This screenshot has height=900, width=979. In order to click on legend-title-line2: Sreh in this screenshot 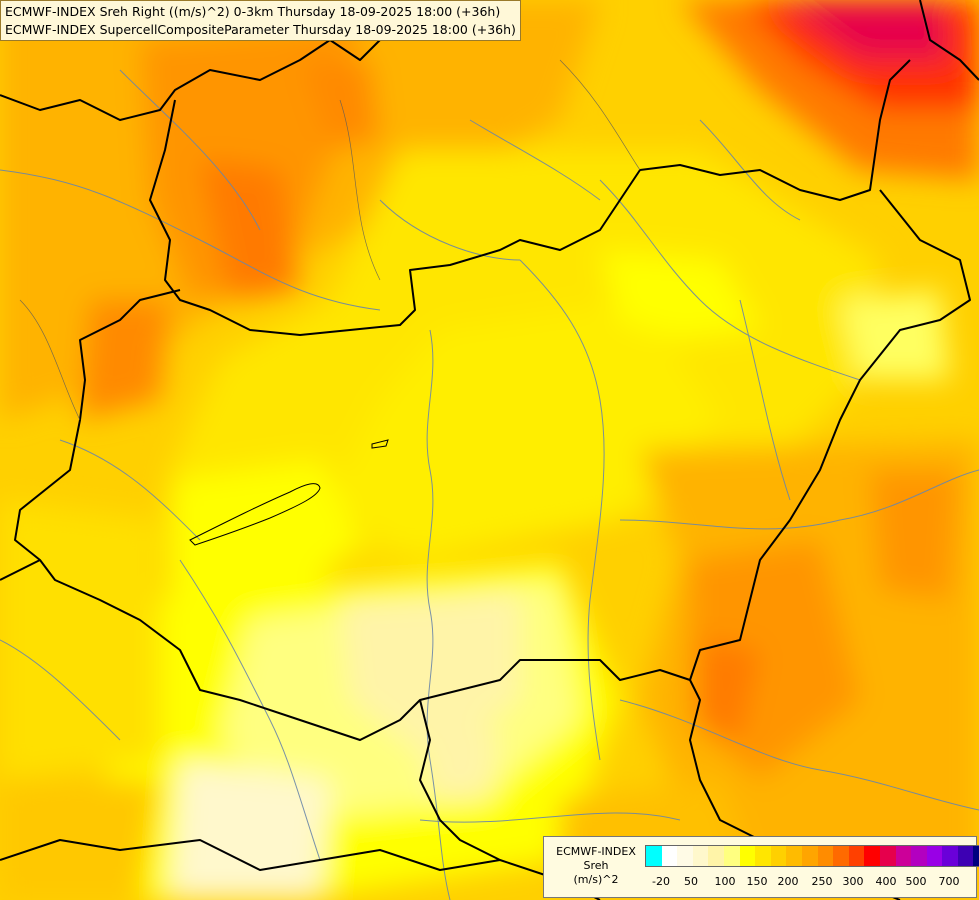, I will do `click(596, 865)`.